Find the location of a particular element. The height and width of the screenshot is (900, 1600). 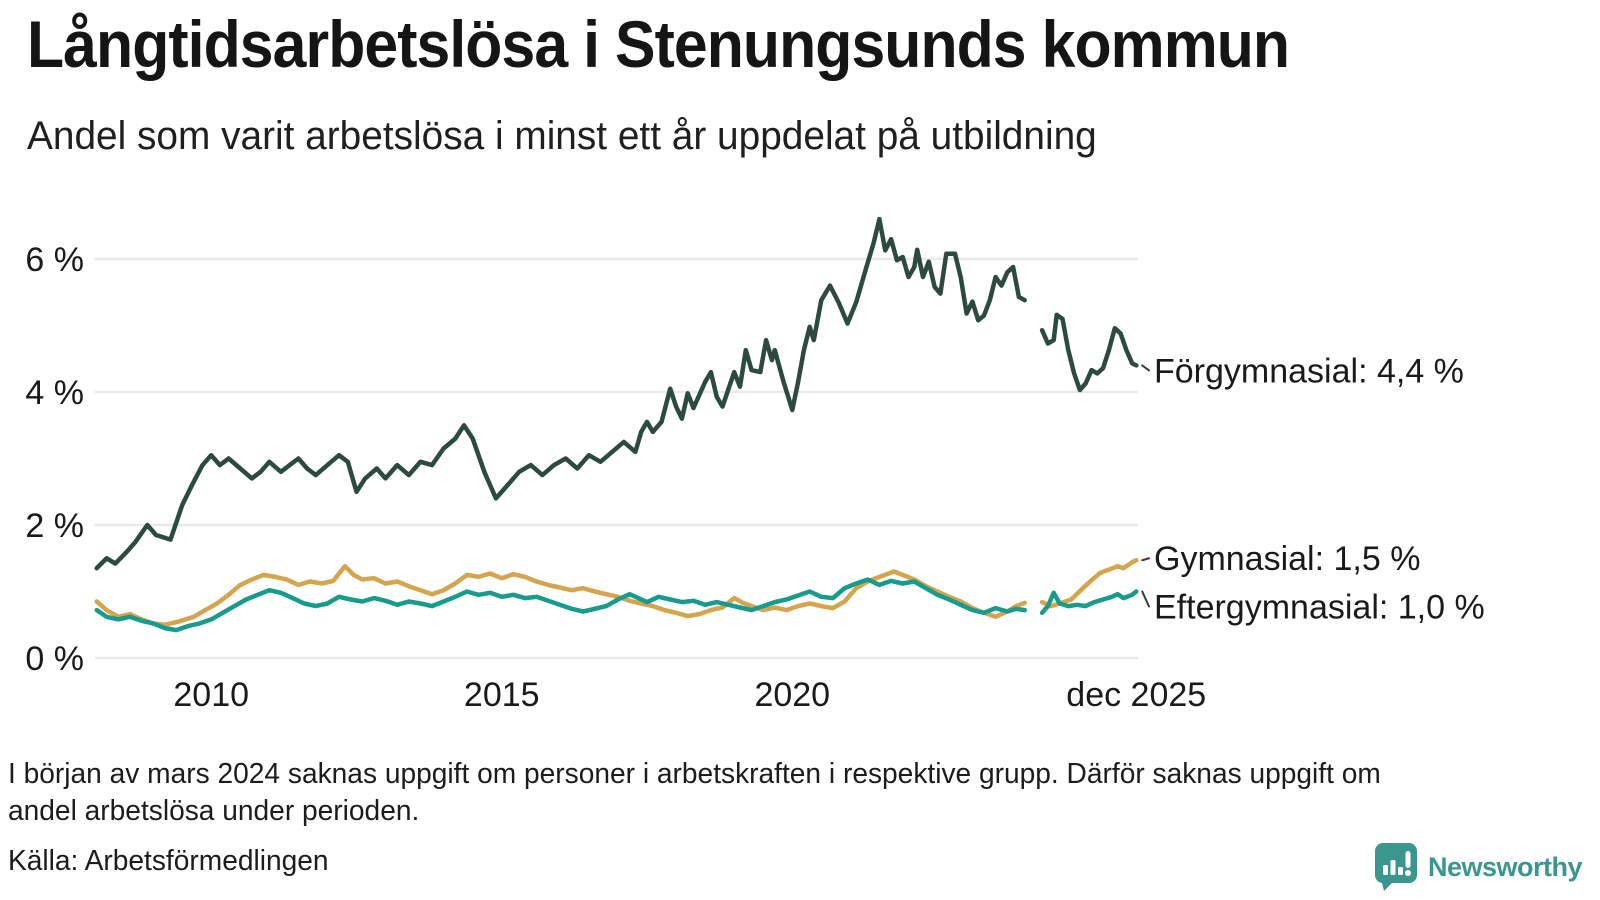

series-line-gymnasial is located at coordinates (616, 592).